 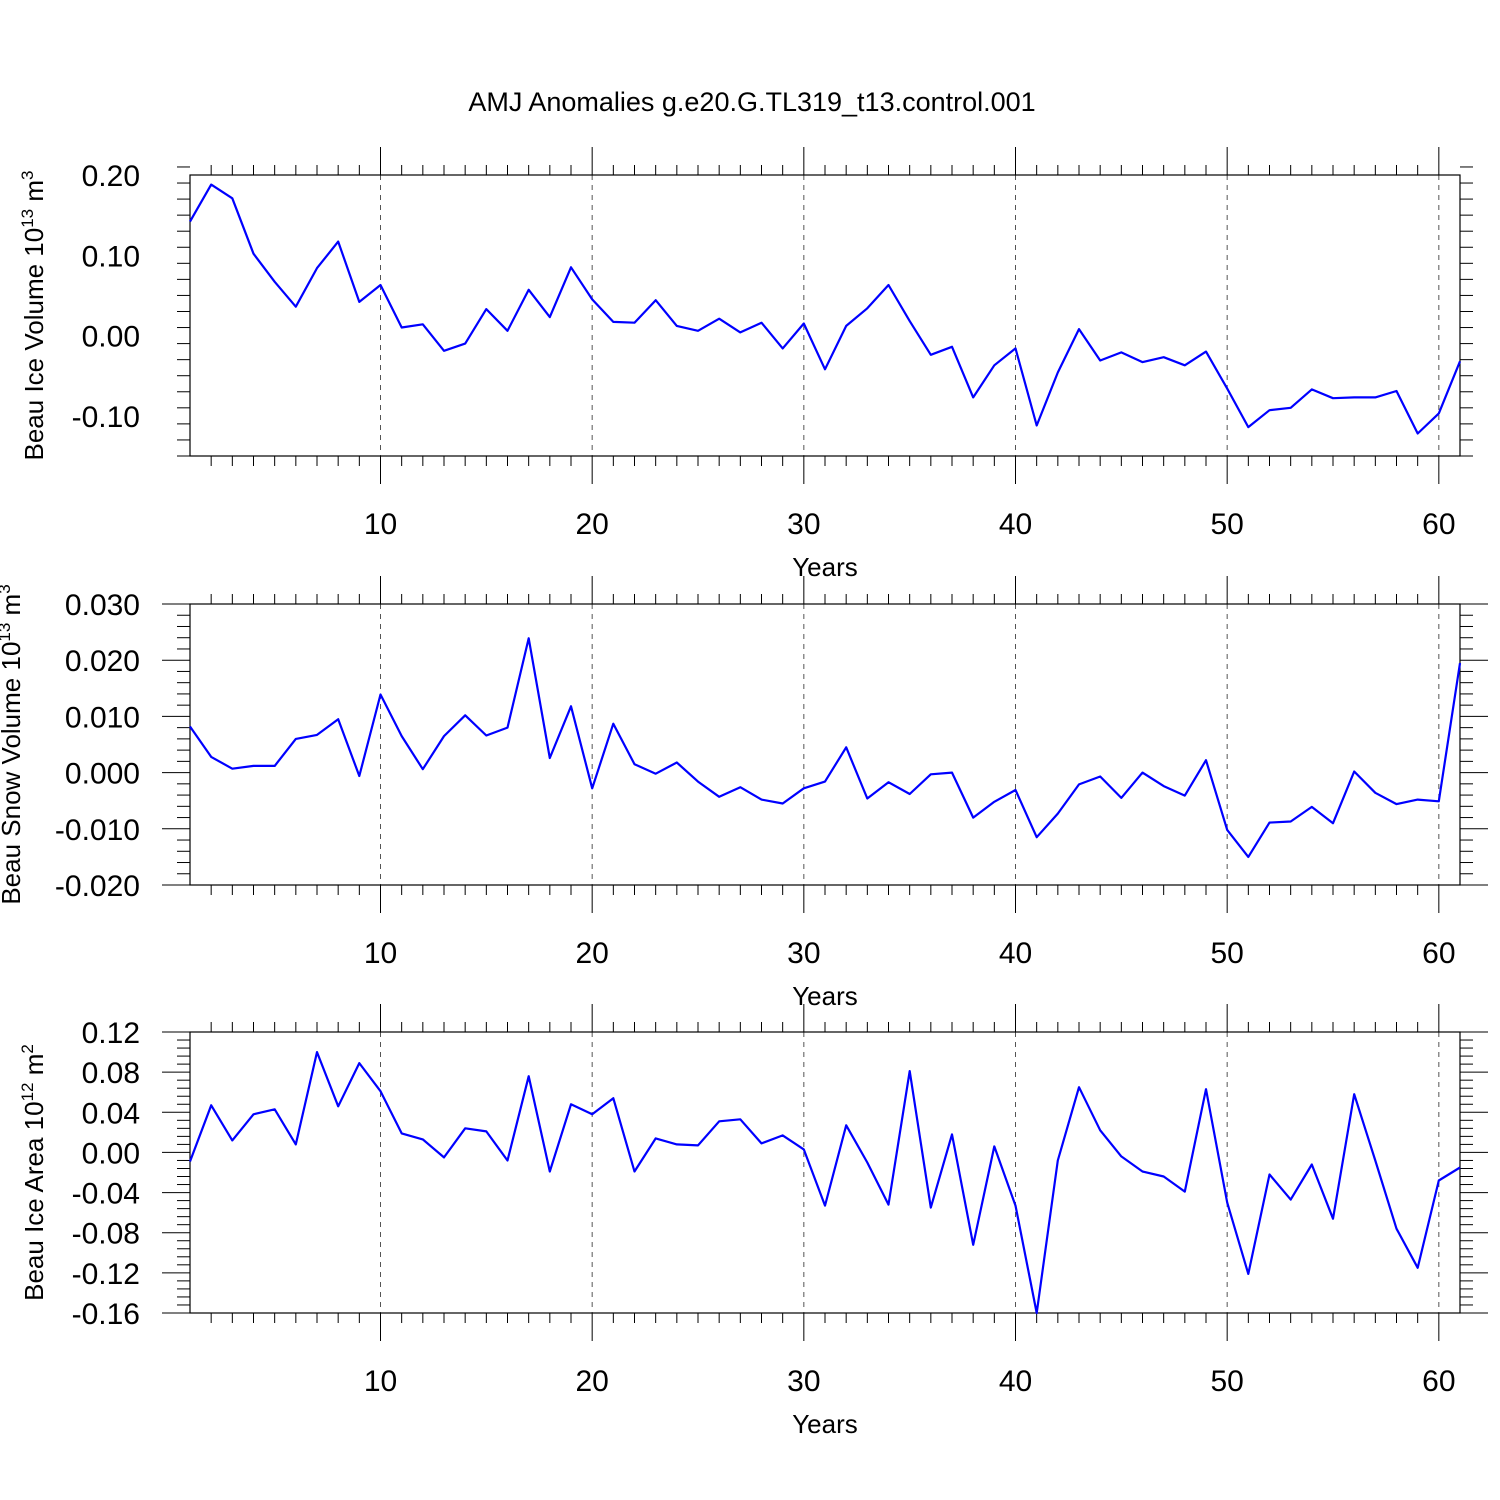 I want to click on y-tick-label: -0.16, so click(x=106, y=1314).